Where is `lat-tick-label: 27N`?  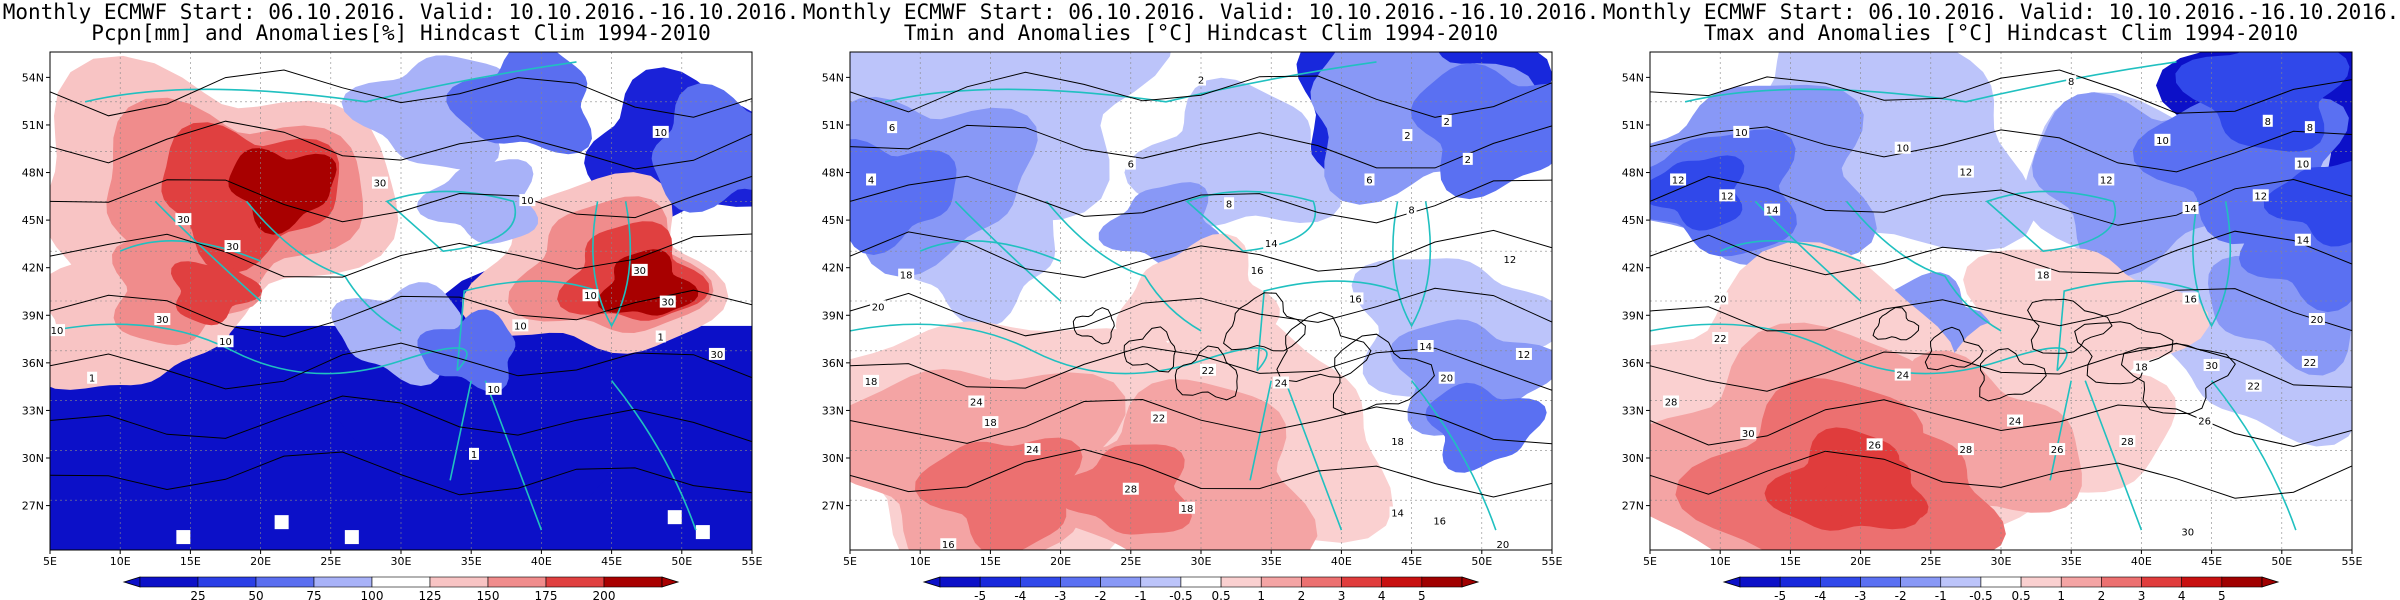 lat-tick-label: 27N is located at coordinates (833, 506).